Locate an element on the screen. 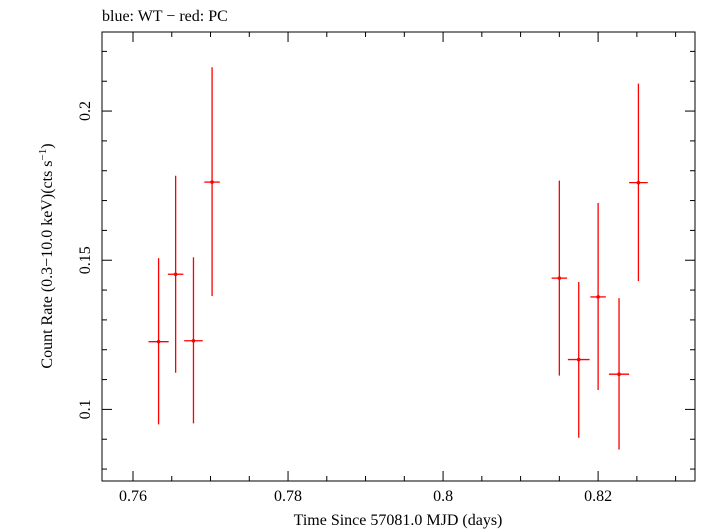  y-tick-label: 0.2 is located at coordinates (85, 111).